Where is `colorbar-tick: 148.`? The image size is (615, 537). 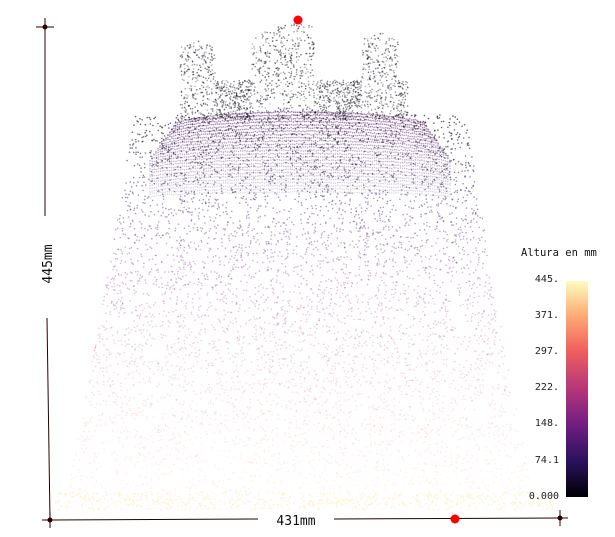
colorbar-tick: 148. is located at coordinates (546, 423).